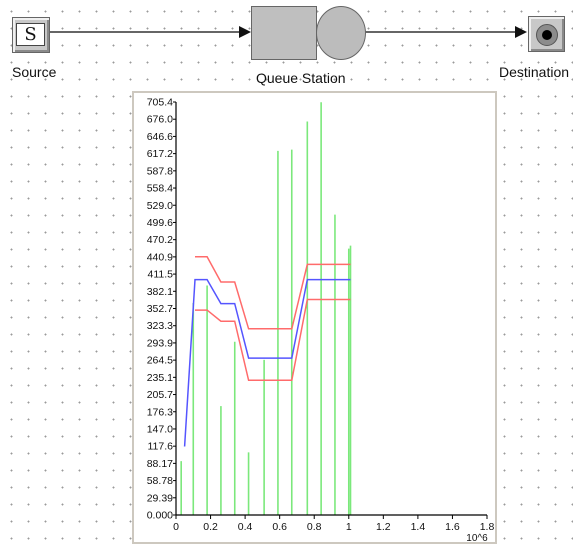 Image resolution: width=573 pixels, height=546 pixels. What do you see at coordinates (160, 343) in the screenshot?
I see `y-tick-label: 293.9` at bounding box center [160, 343].